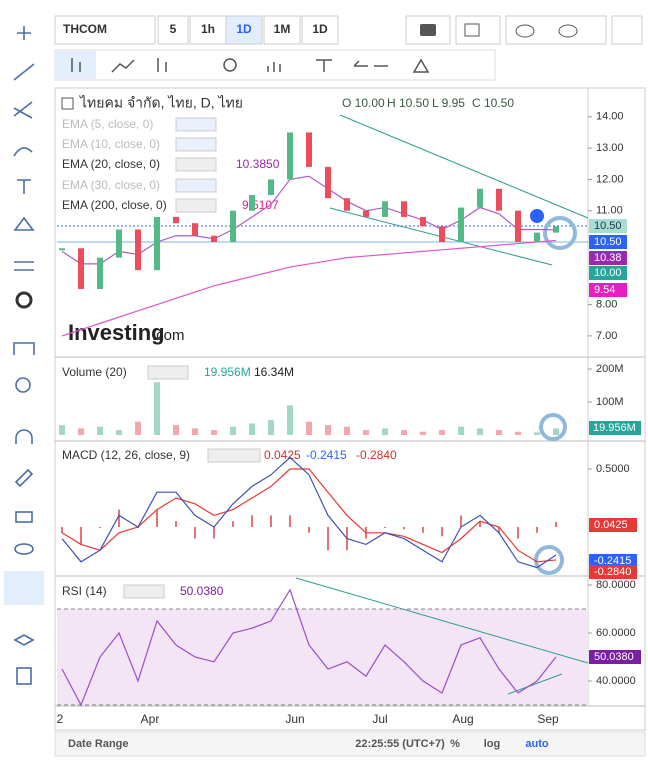 Image resolution: width=648 pixels, height=766 pixels. I want to click on x-tick-label: 2, so click(60, 719).